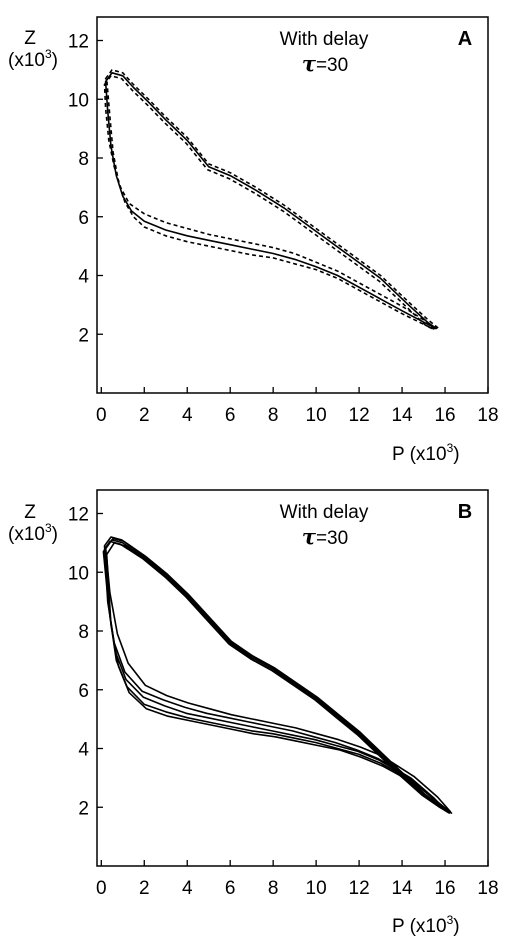  I want to click on panel-b-ytick-label: 4, so click(83, 750).